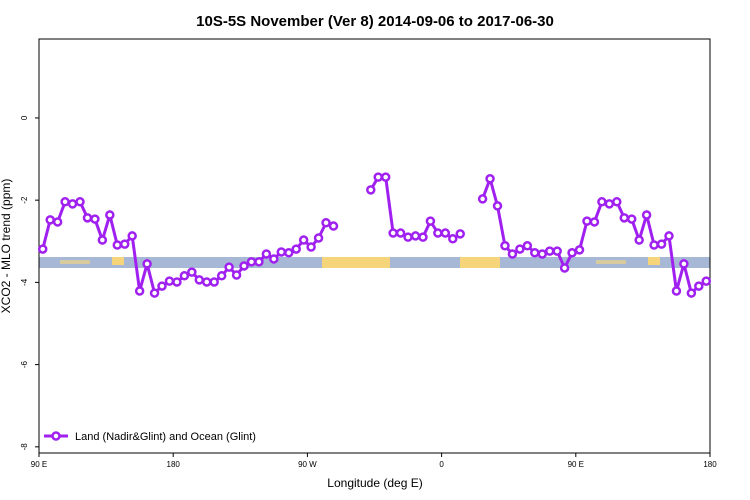 The height and width of the screenshot is (500, 750). I want to click on y-tick-label: -6, so click(24, 365).